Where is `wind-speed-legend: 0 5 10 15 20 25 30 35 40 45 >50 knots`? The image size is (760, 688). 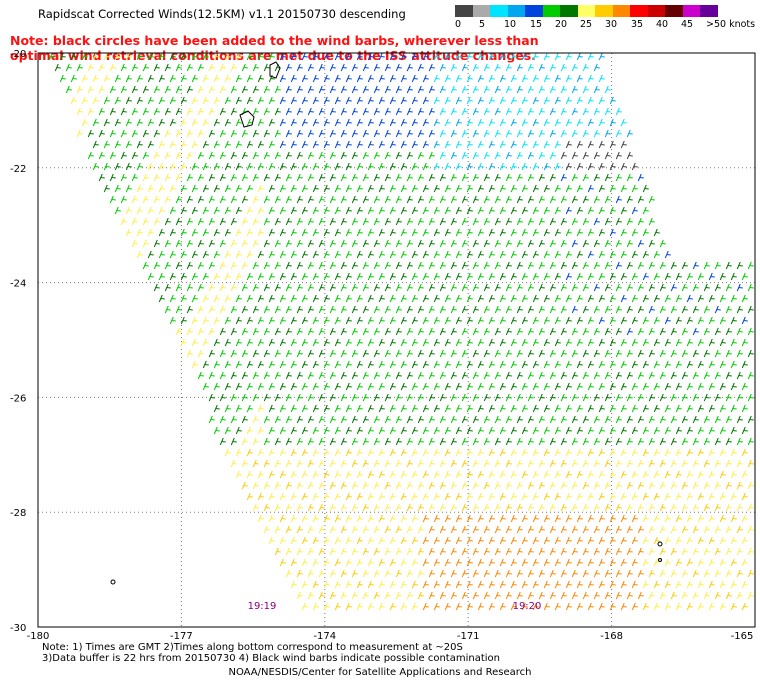
wind-speed-legend: 0 5 10 15 20 25 30 35 40 45 >50 knots is located at coordinates (605, 19).